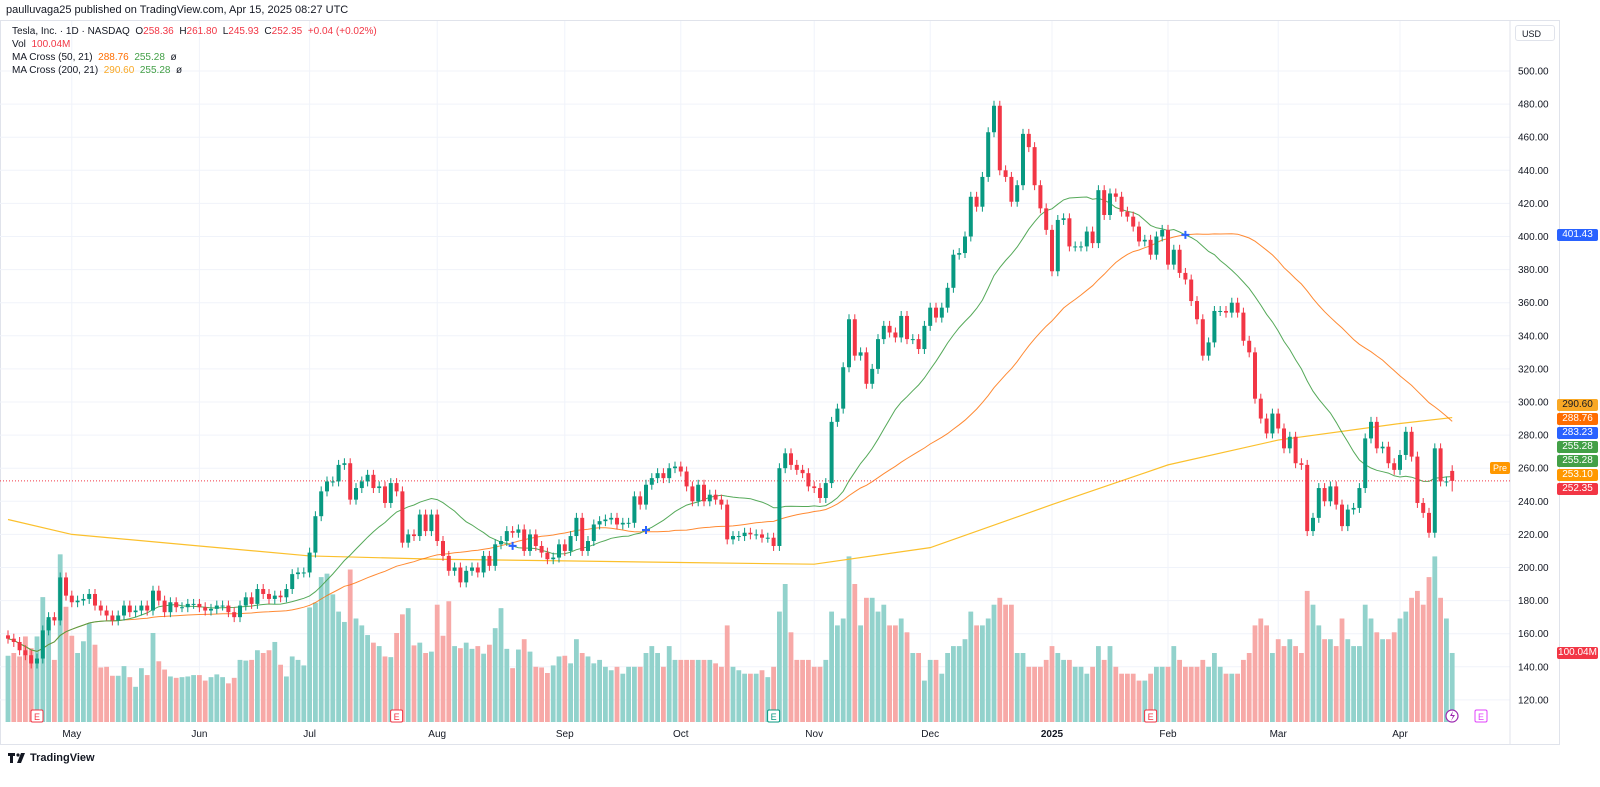 Image resolution: width=1600 pixels, height=787 pixels. Describe the element at coordinates (71, 31) in the screenshot. I see `symbol-title: Tesla, Inc. · 1D · NASDAQ` at that location.